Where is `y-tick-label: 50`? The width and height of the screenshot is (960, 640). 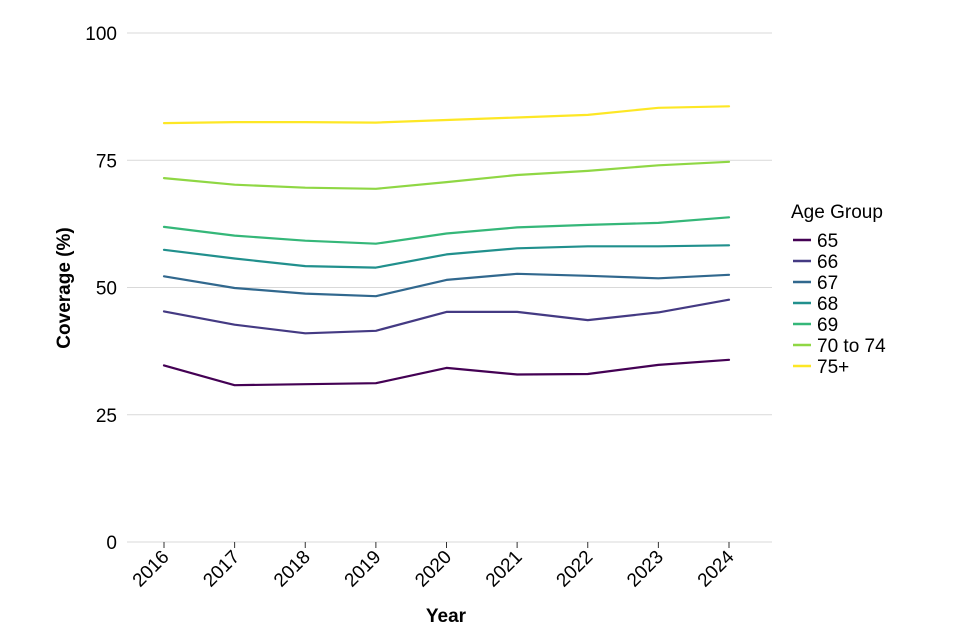 y-tick-label: 50 is located at coordinates (106, 289).